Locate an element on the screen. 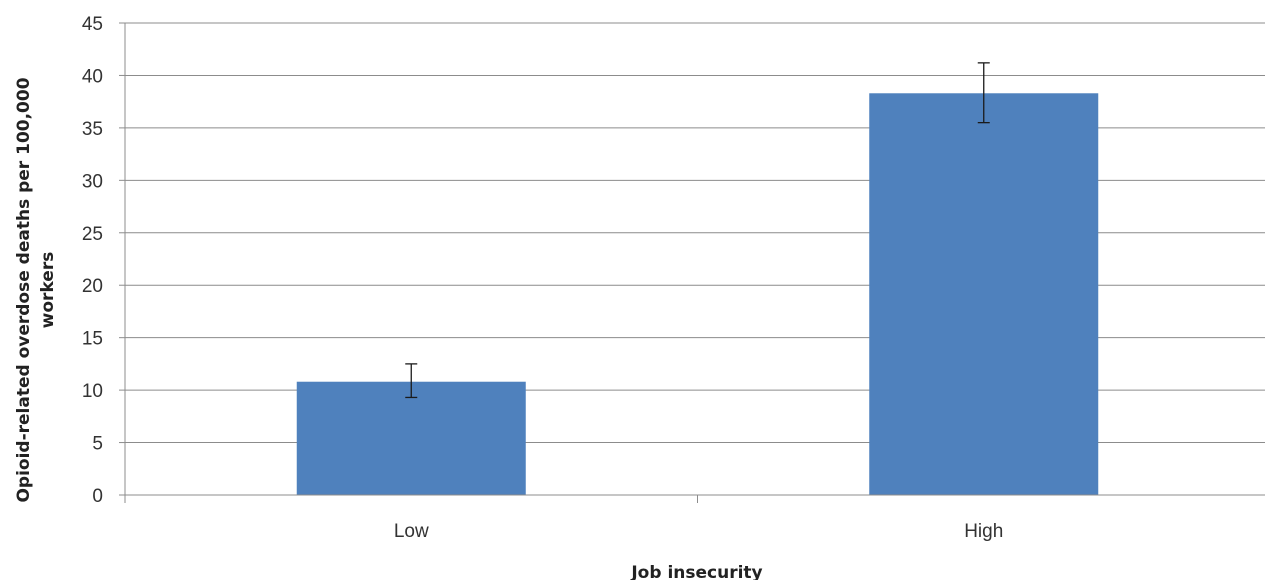  y-tick-label: 5 is located at coordinates (97, 444).